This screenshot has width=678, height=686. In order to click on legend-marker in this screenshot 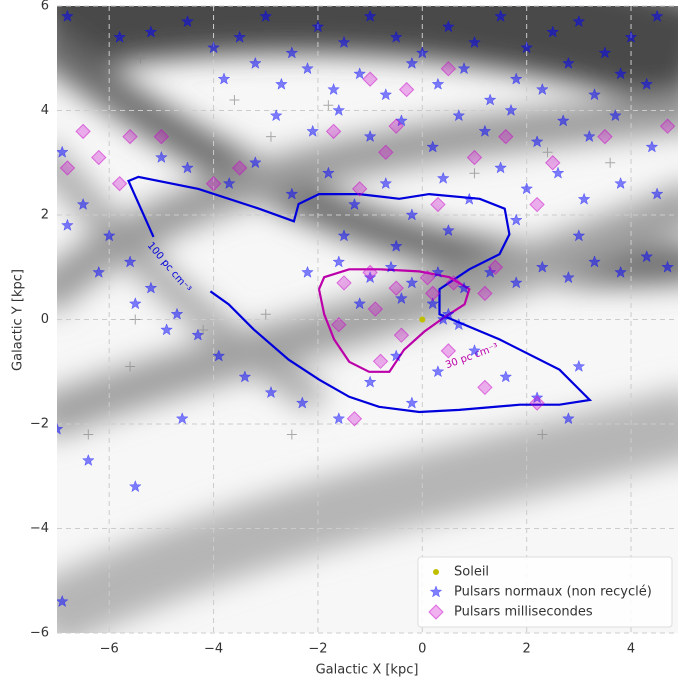, I will do `click(436, 591)`.